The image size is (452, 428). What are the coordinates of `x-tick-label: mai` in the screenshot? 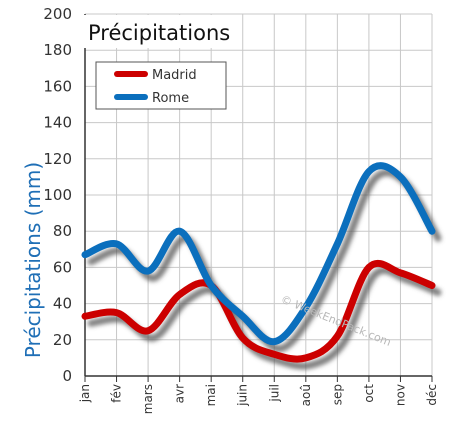 It's located at (211, 395).